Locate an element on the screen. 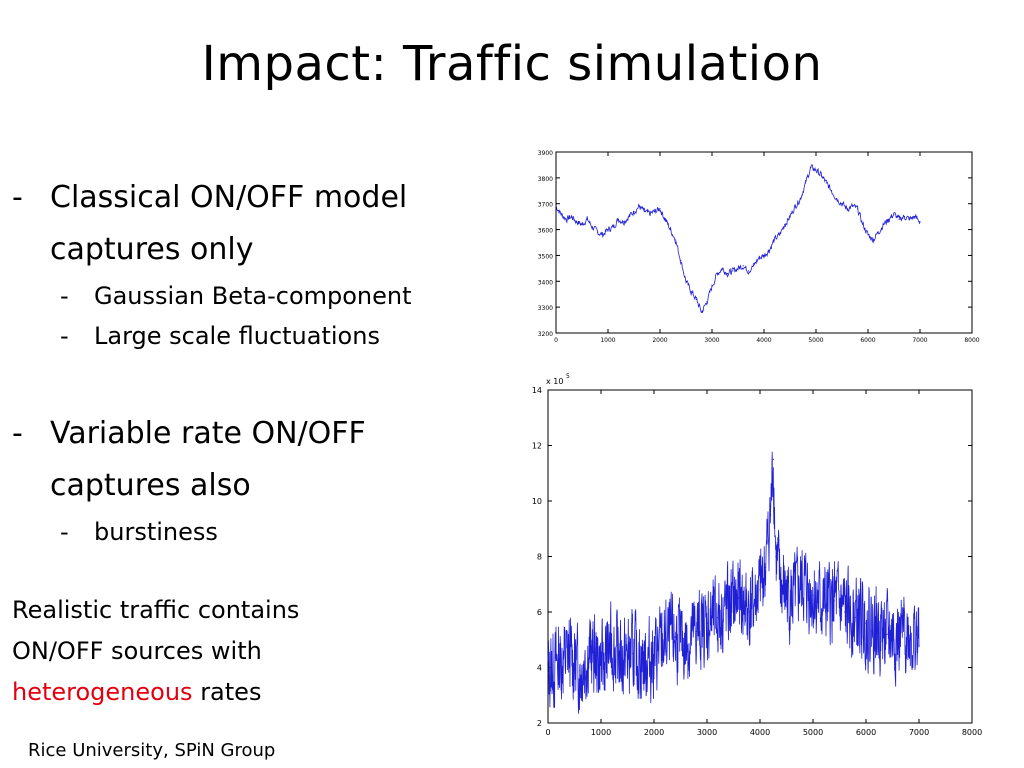  bullet-text: captures also is located at coordinates (150, 485).